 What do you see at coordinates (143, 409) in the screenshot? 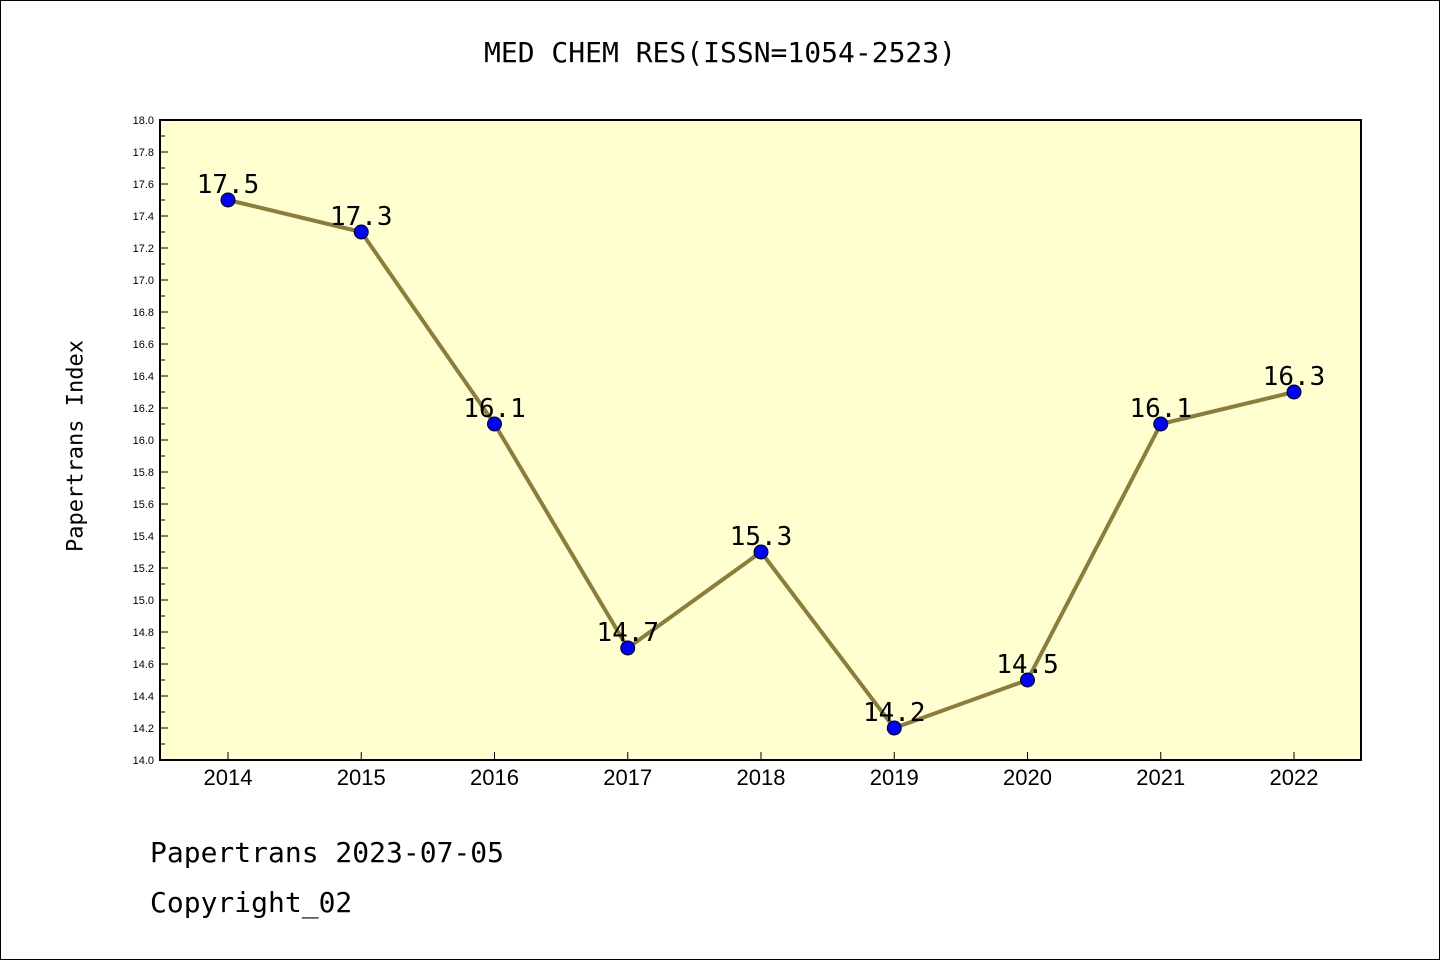
I see `y-tick-label: 16.2` at bounding box center [143, 409].